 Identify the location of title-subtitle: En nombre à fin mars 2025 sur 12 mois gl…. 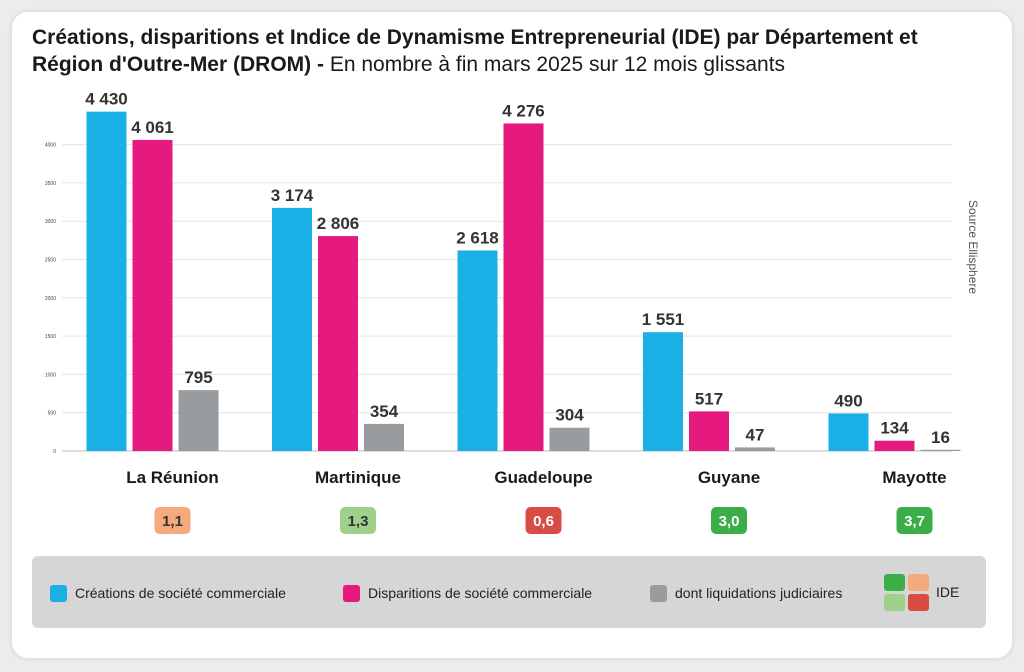
(557, 64).